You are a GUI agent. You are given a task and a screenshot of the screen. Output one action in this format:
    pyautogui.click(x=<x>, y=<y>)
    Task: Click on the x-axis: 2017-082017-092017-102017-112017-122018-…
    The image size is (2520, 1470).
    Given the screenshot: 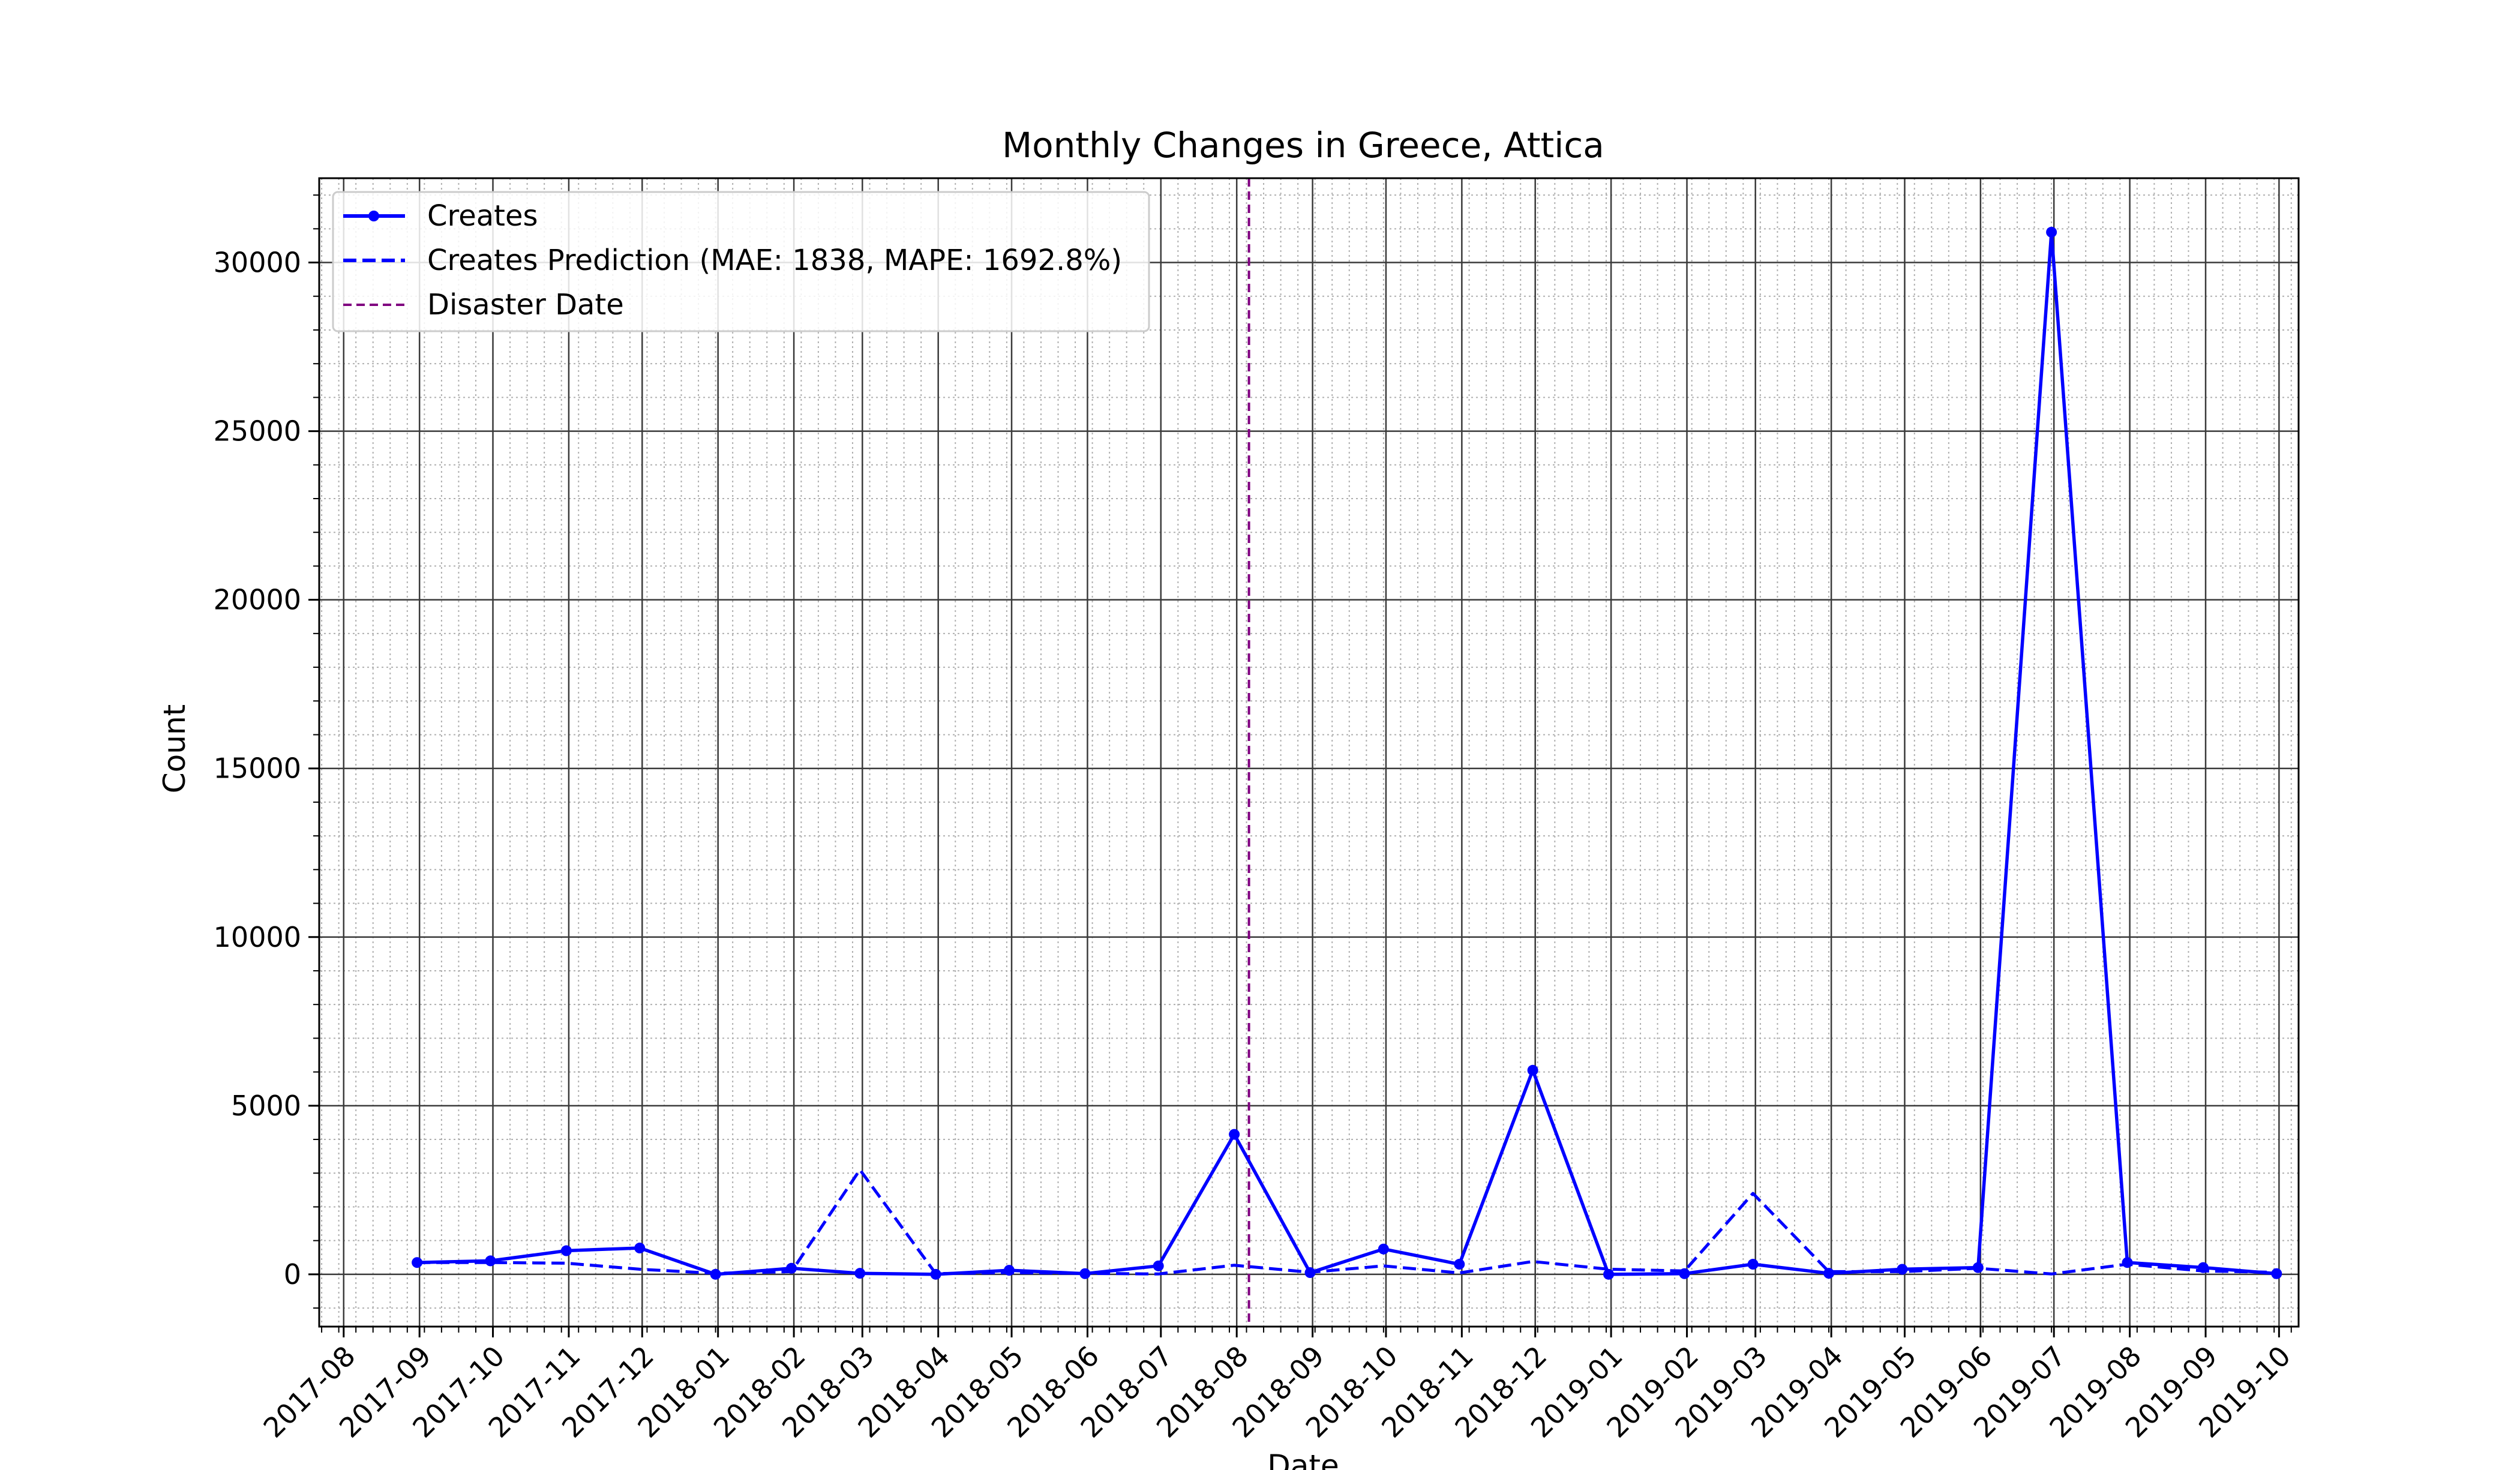 What is the action you would take?
    pyautogui.click(x=1277, y=1386)
    